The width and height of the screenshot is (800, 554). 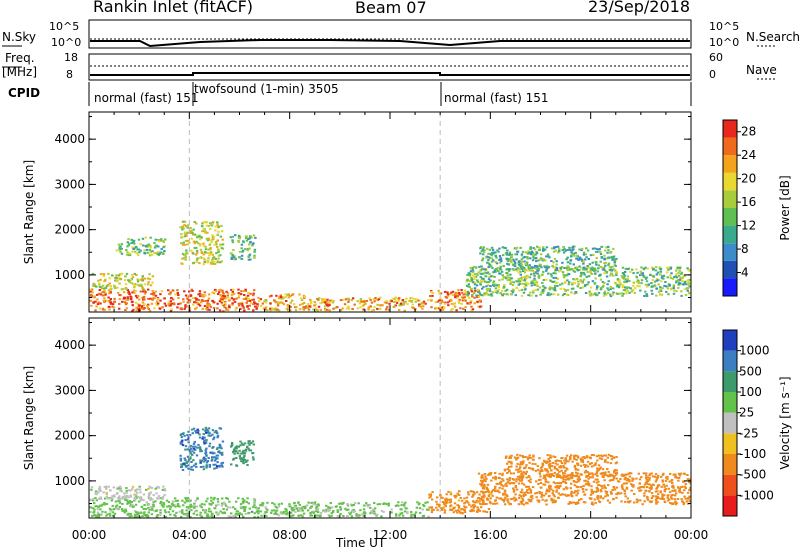 What do you see at coordinates (24, 93) in the screenshot?
I see `cpid-label: CPID` at bounding box center [24, 93].